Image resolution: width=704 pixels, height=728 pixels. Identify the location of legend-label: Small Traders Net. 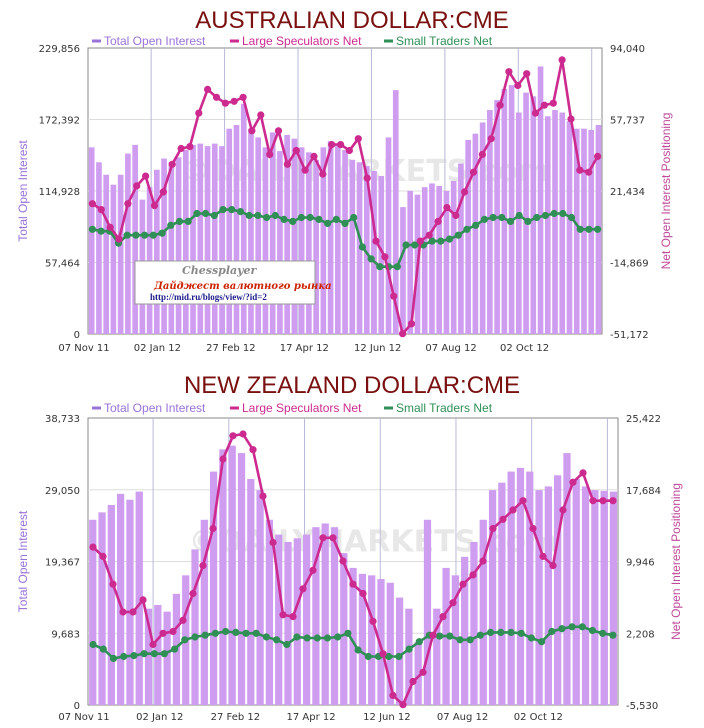
(444, 408).